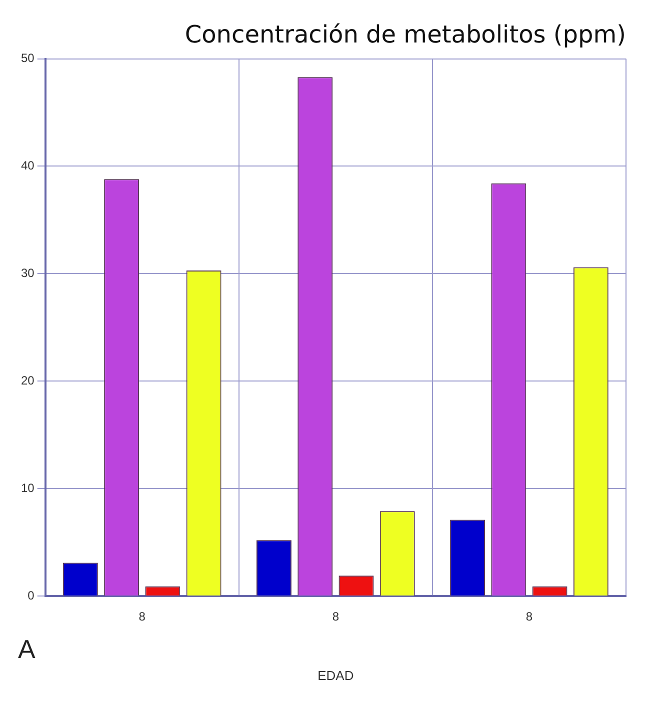  Describe the element at coordinates (27, 273) in the screenshot. I see `y-tick-label: 30` at that location.